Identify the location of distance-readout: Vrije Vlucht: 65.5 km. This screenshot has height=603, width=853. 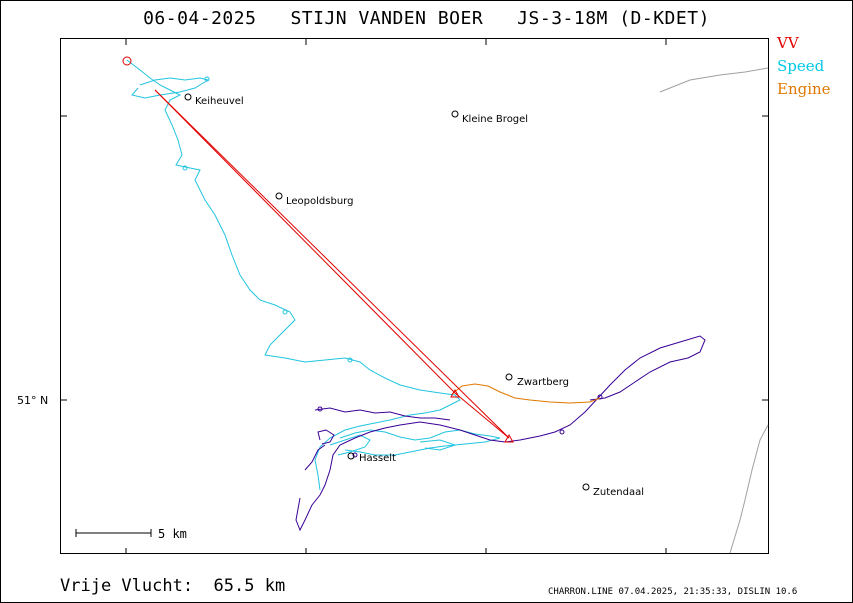
(172, 586).